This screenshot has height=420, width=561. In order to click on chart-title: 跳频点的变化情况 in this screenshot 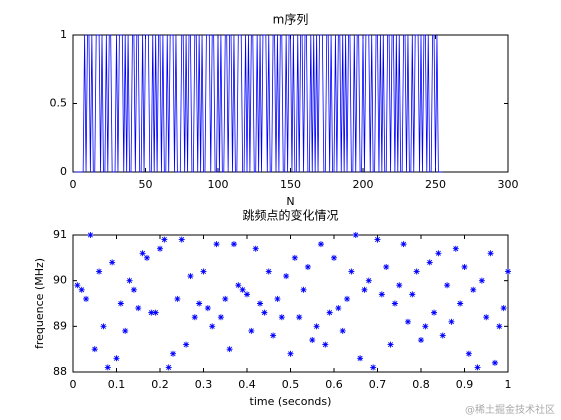, I will do `click(290, 215)`.